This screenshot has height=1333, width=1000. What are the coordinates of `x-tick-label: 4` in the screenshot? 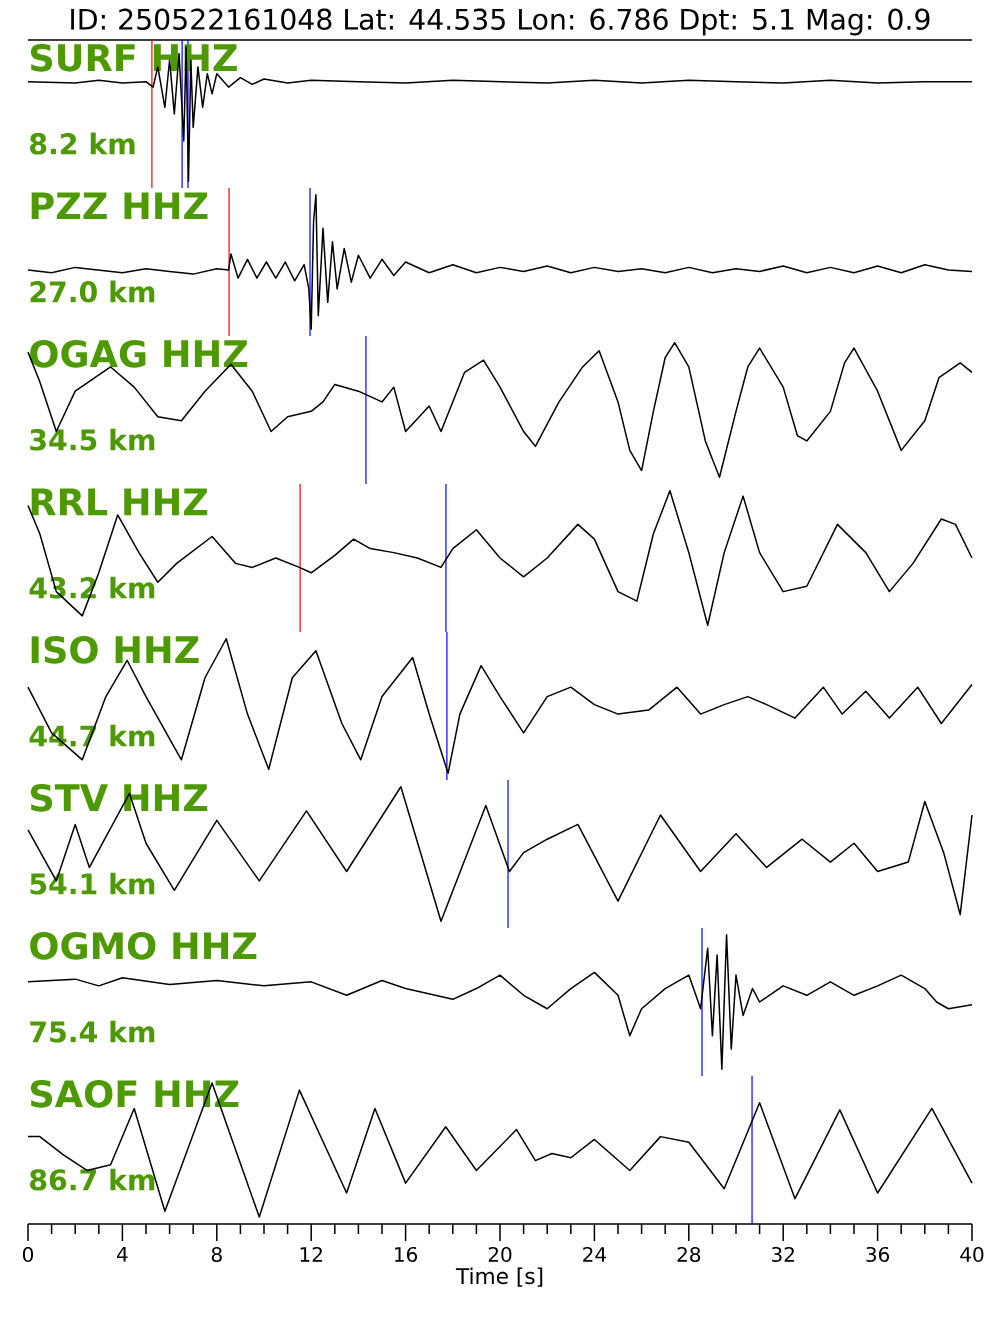 It's located at (122, 1254).